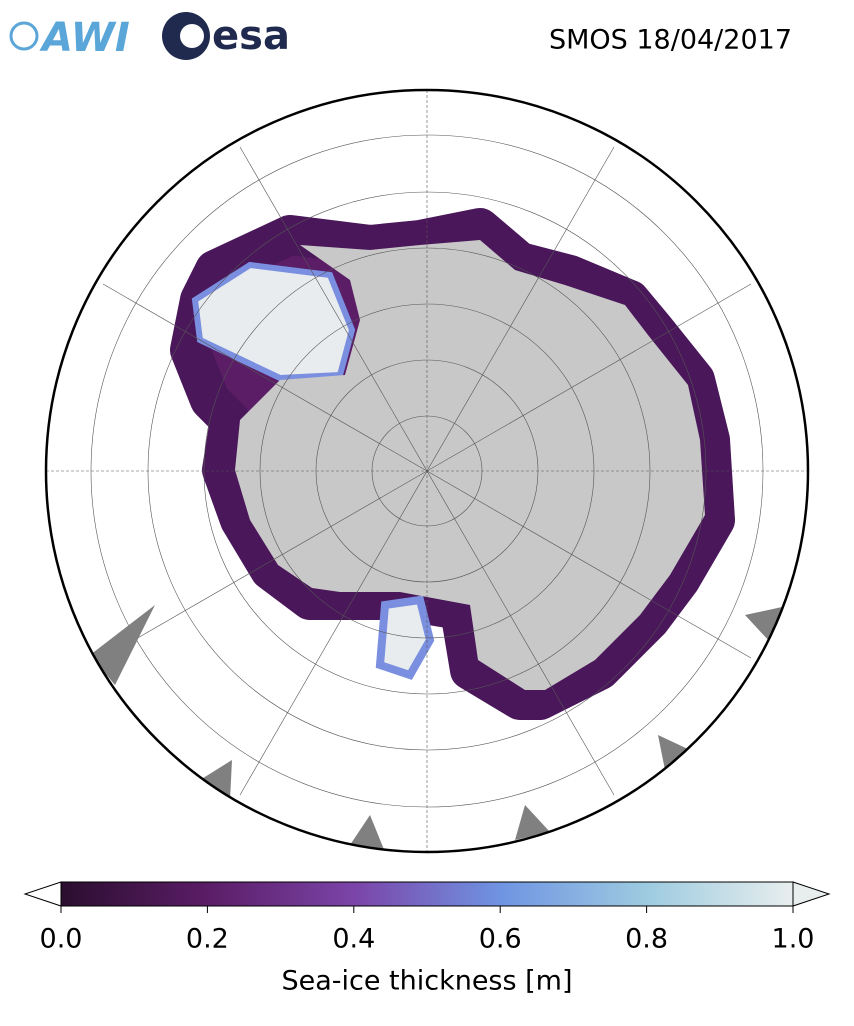  Describe the element at coordinates (811, 894) in the screenshot. I see `cbar-over` at that location.